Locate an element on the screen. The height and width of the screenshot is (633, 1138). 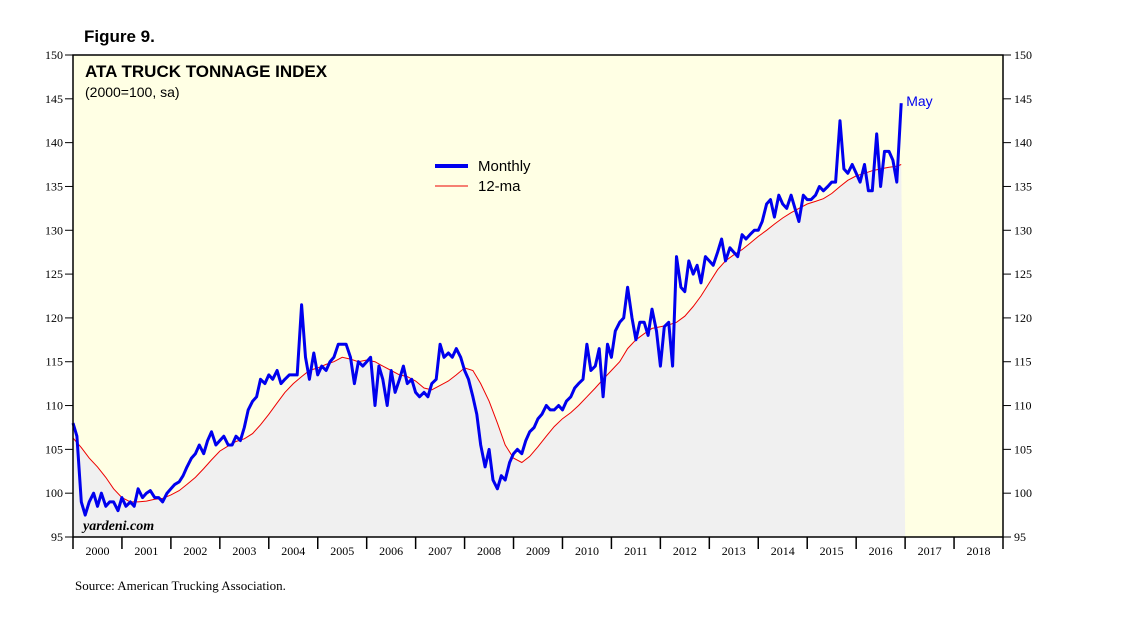
figure-label: Figure 9. is located at coordinates (119, 36).